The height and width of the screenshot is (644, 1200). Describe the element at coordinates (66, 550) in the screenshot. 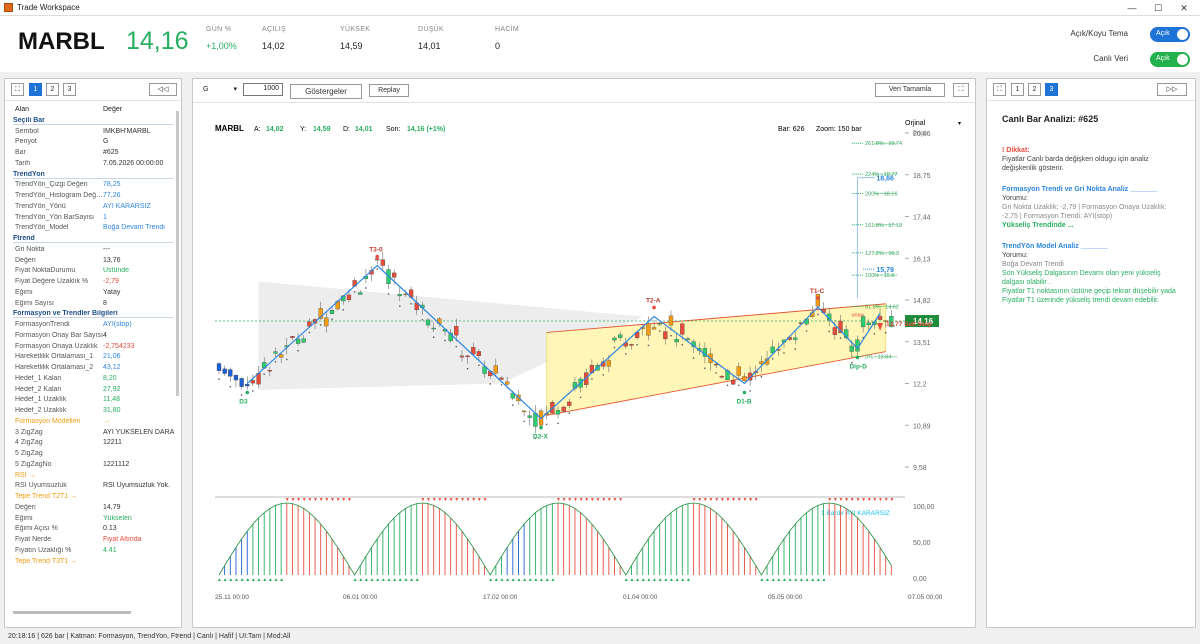

I see `property-row: Fiyatın Uzaklığı % 4.41` at that location.